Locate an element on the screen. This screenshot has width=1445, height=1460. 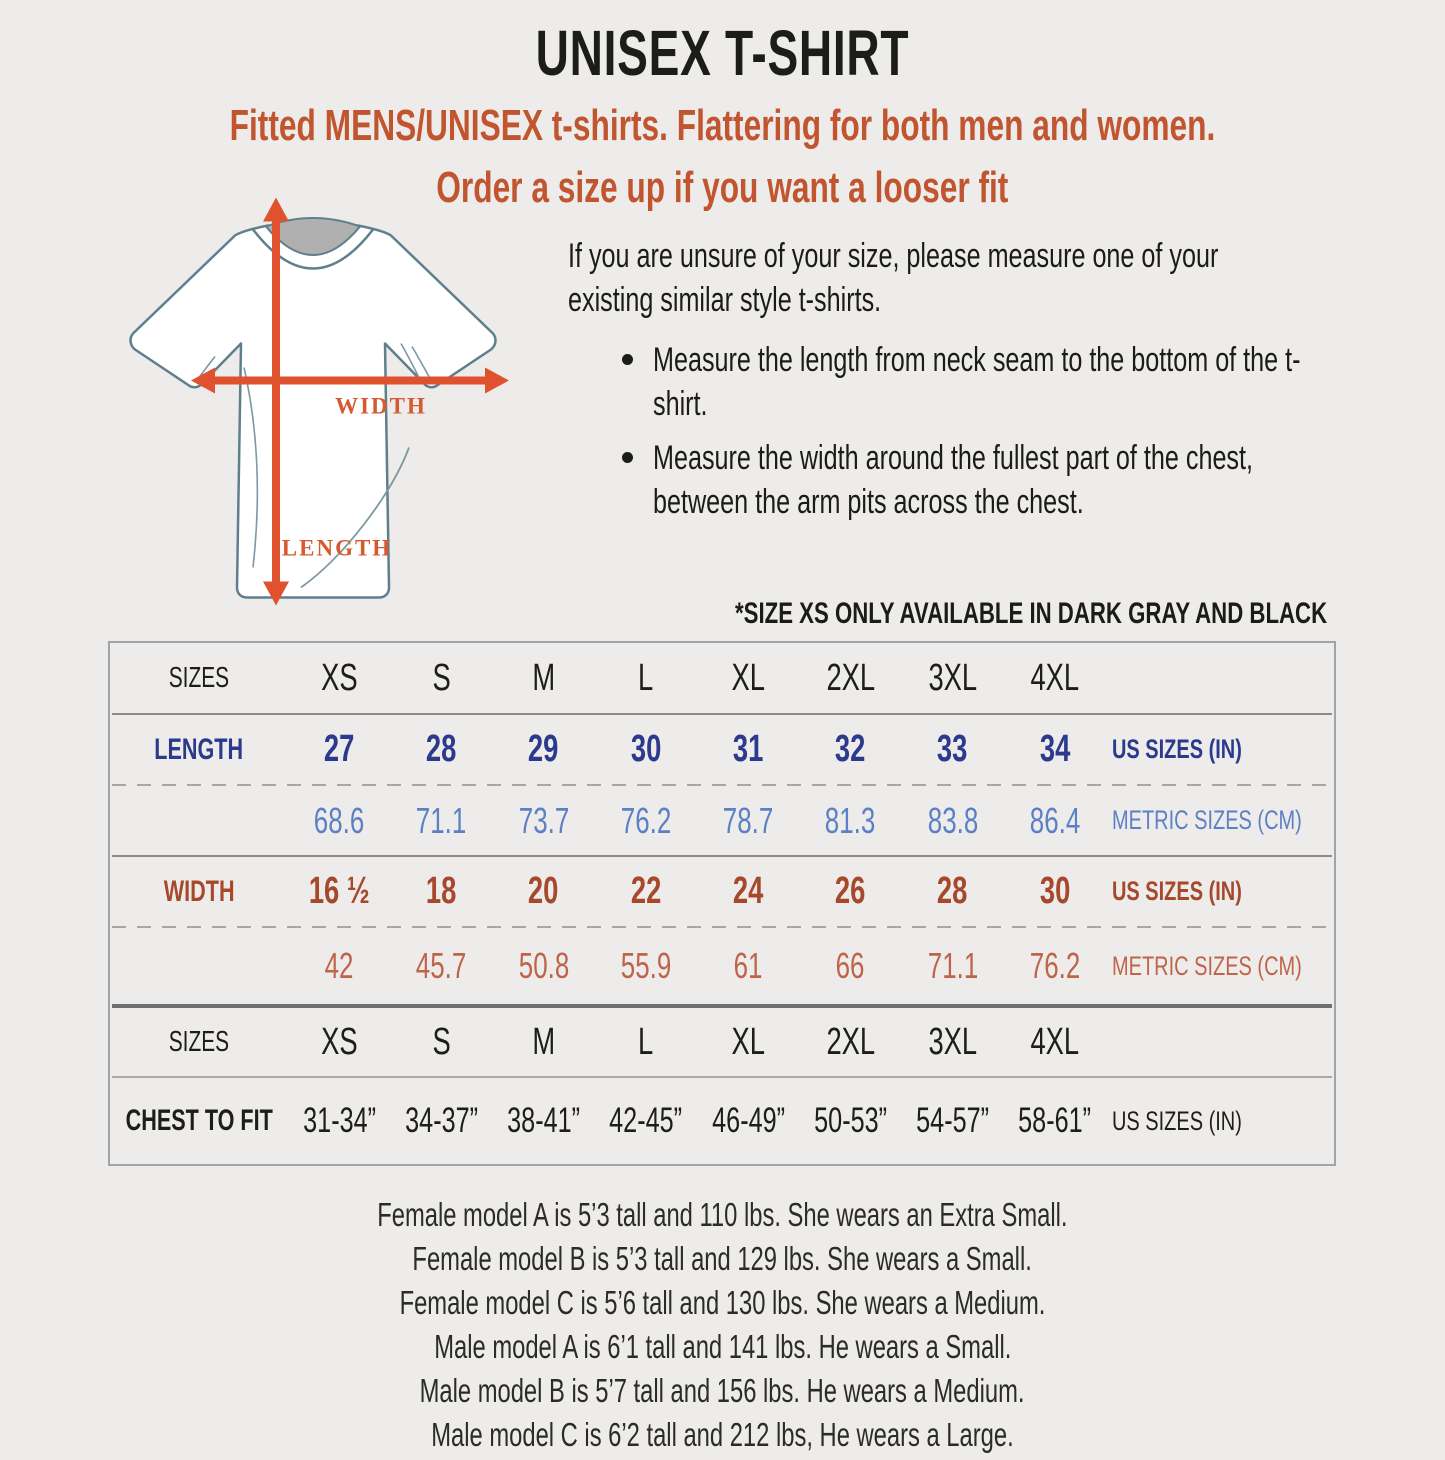
length-row-unit: US SIZES (IN) is located at coordinates (1177, 749).